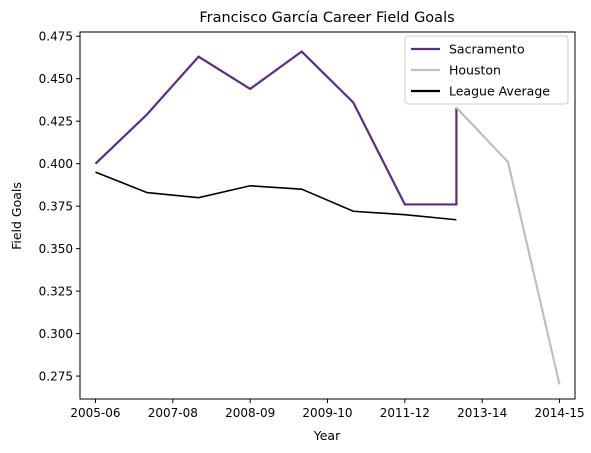 The image size is (591, 453). Describe the element at coordinates (56, 249) in the screenshot. I see `y-tick-label: 0.350` at that location.